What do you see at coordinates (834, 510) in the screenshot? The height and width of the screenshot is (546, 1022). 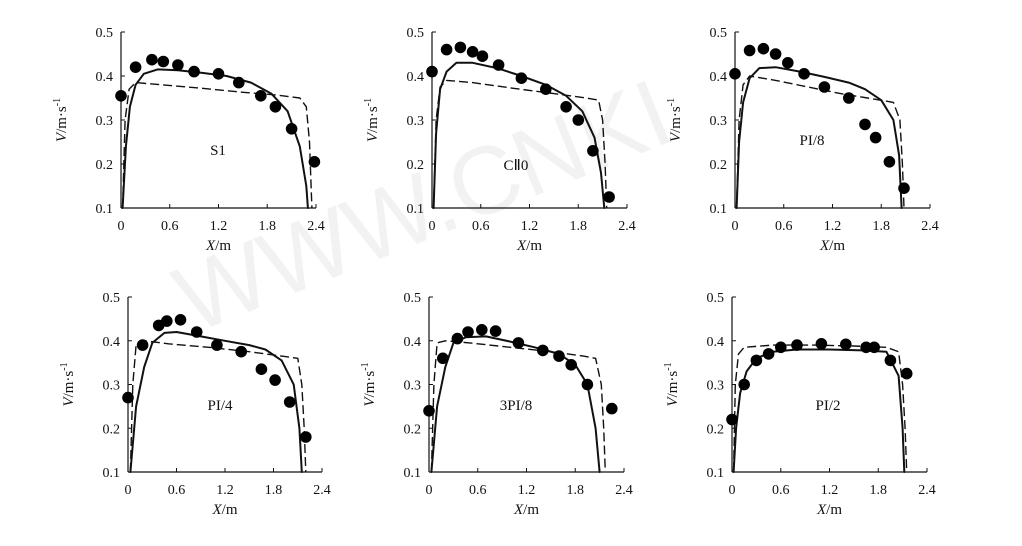 I see `x-axis-unit: /m` at bounding box center [834, 510].